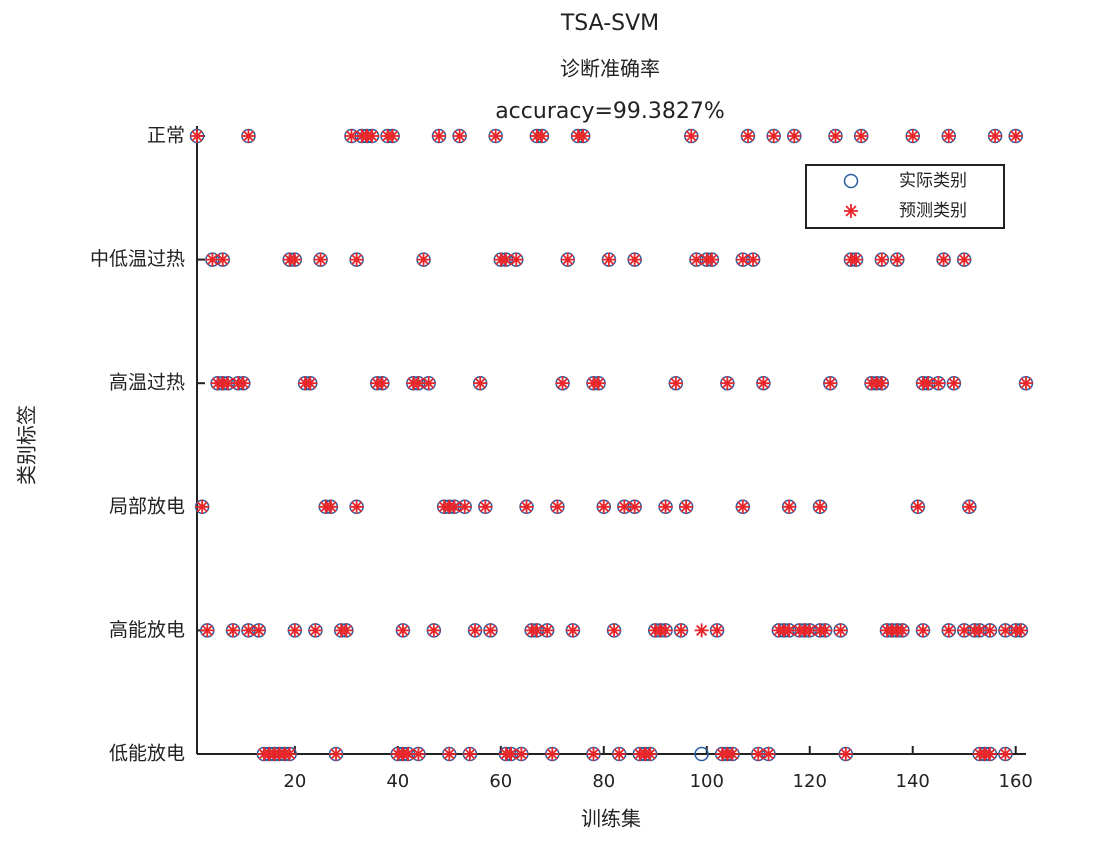  What do you see at coordinates (701, 754) in the screenshot?
I see `actual-point` at bounding box center [701, 754].